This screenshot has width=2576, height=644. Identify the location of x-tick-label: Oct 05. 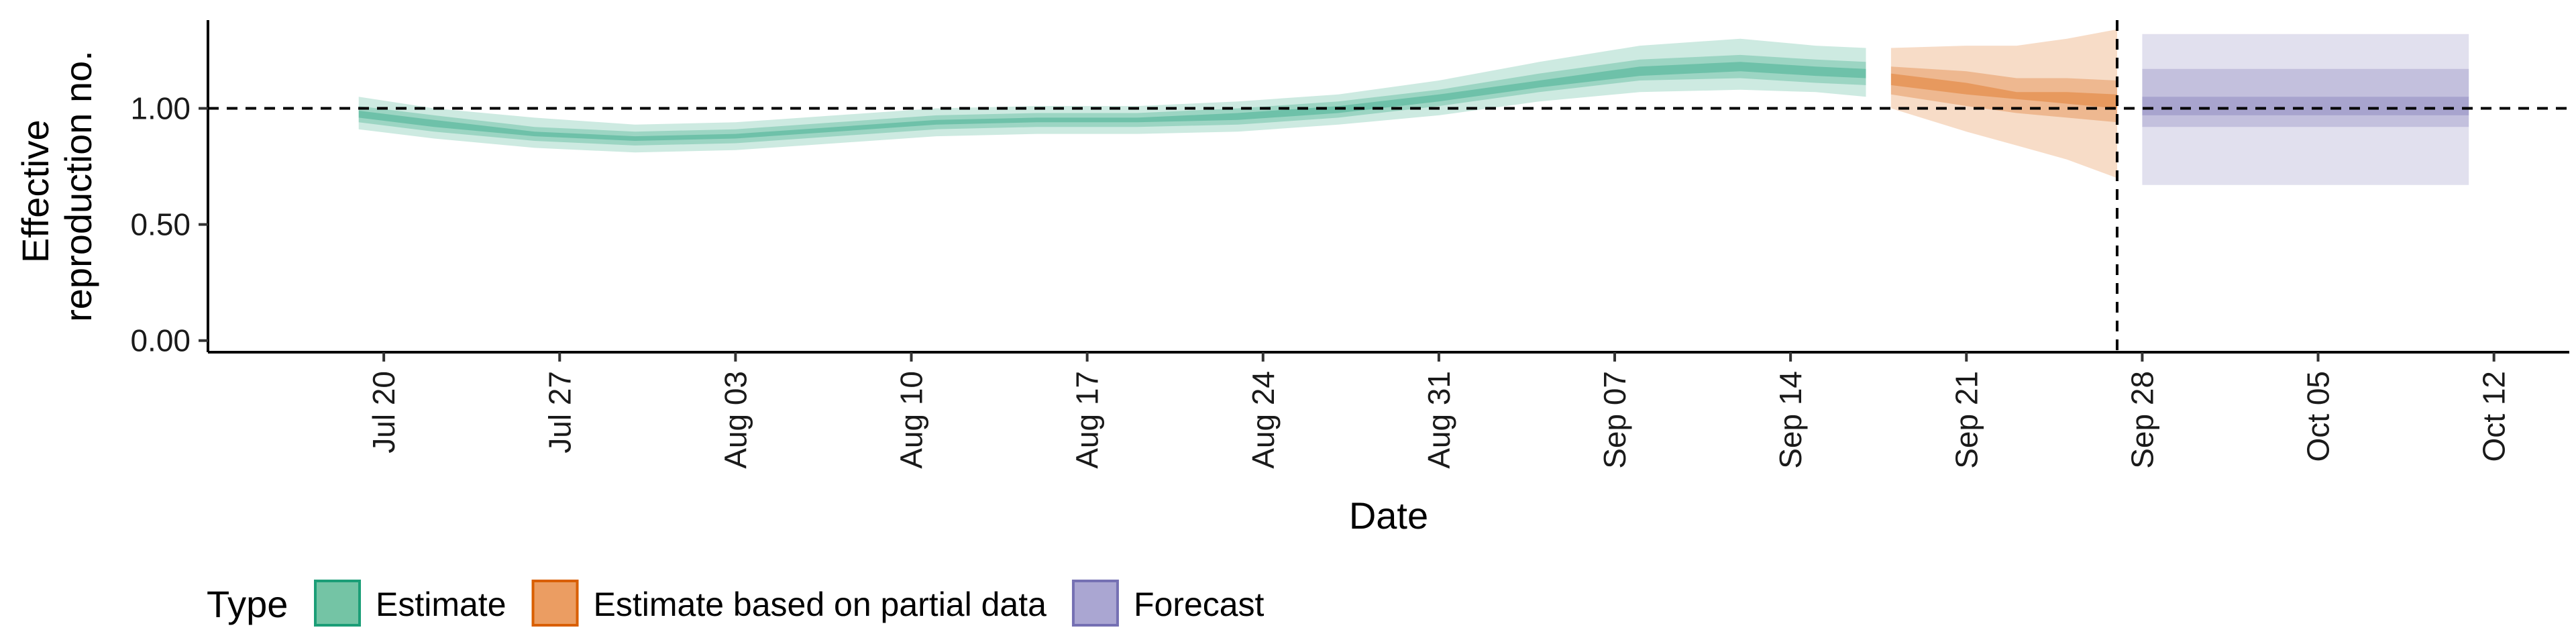
(2318, 416).